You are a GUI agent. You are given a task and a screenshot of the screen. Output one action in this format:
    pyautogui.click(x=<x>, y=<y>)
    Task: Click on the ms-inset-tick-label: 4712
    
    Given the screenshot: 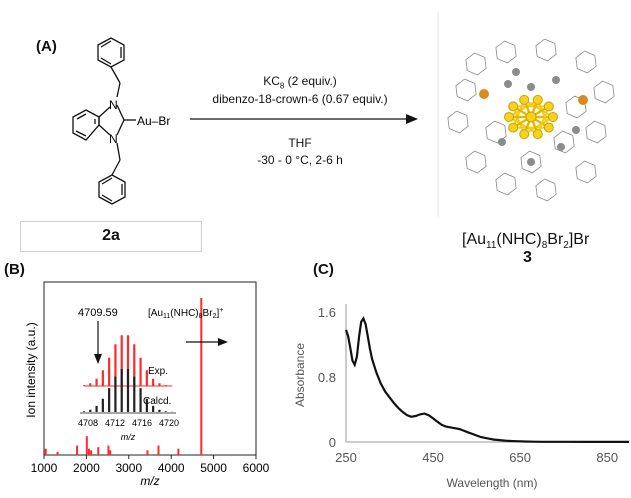 What is the action you would take?
    pyautogui.click(x=115, y=423)
    